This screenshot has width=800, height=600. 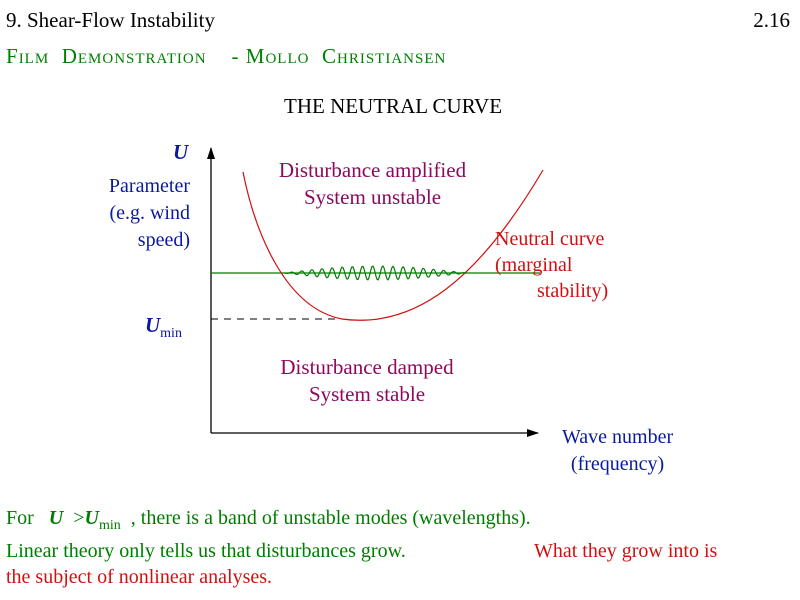 What do you see at coordinates (20, 518) in the screenshot?
I see `note-for: For` at bounding box center [20, 518].